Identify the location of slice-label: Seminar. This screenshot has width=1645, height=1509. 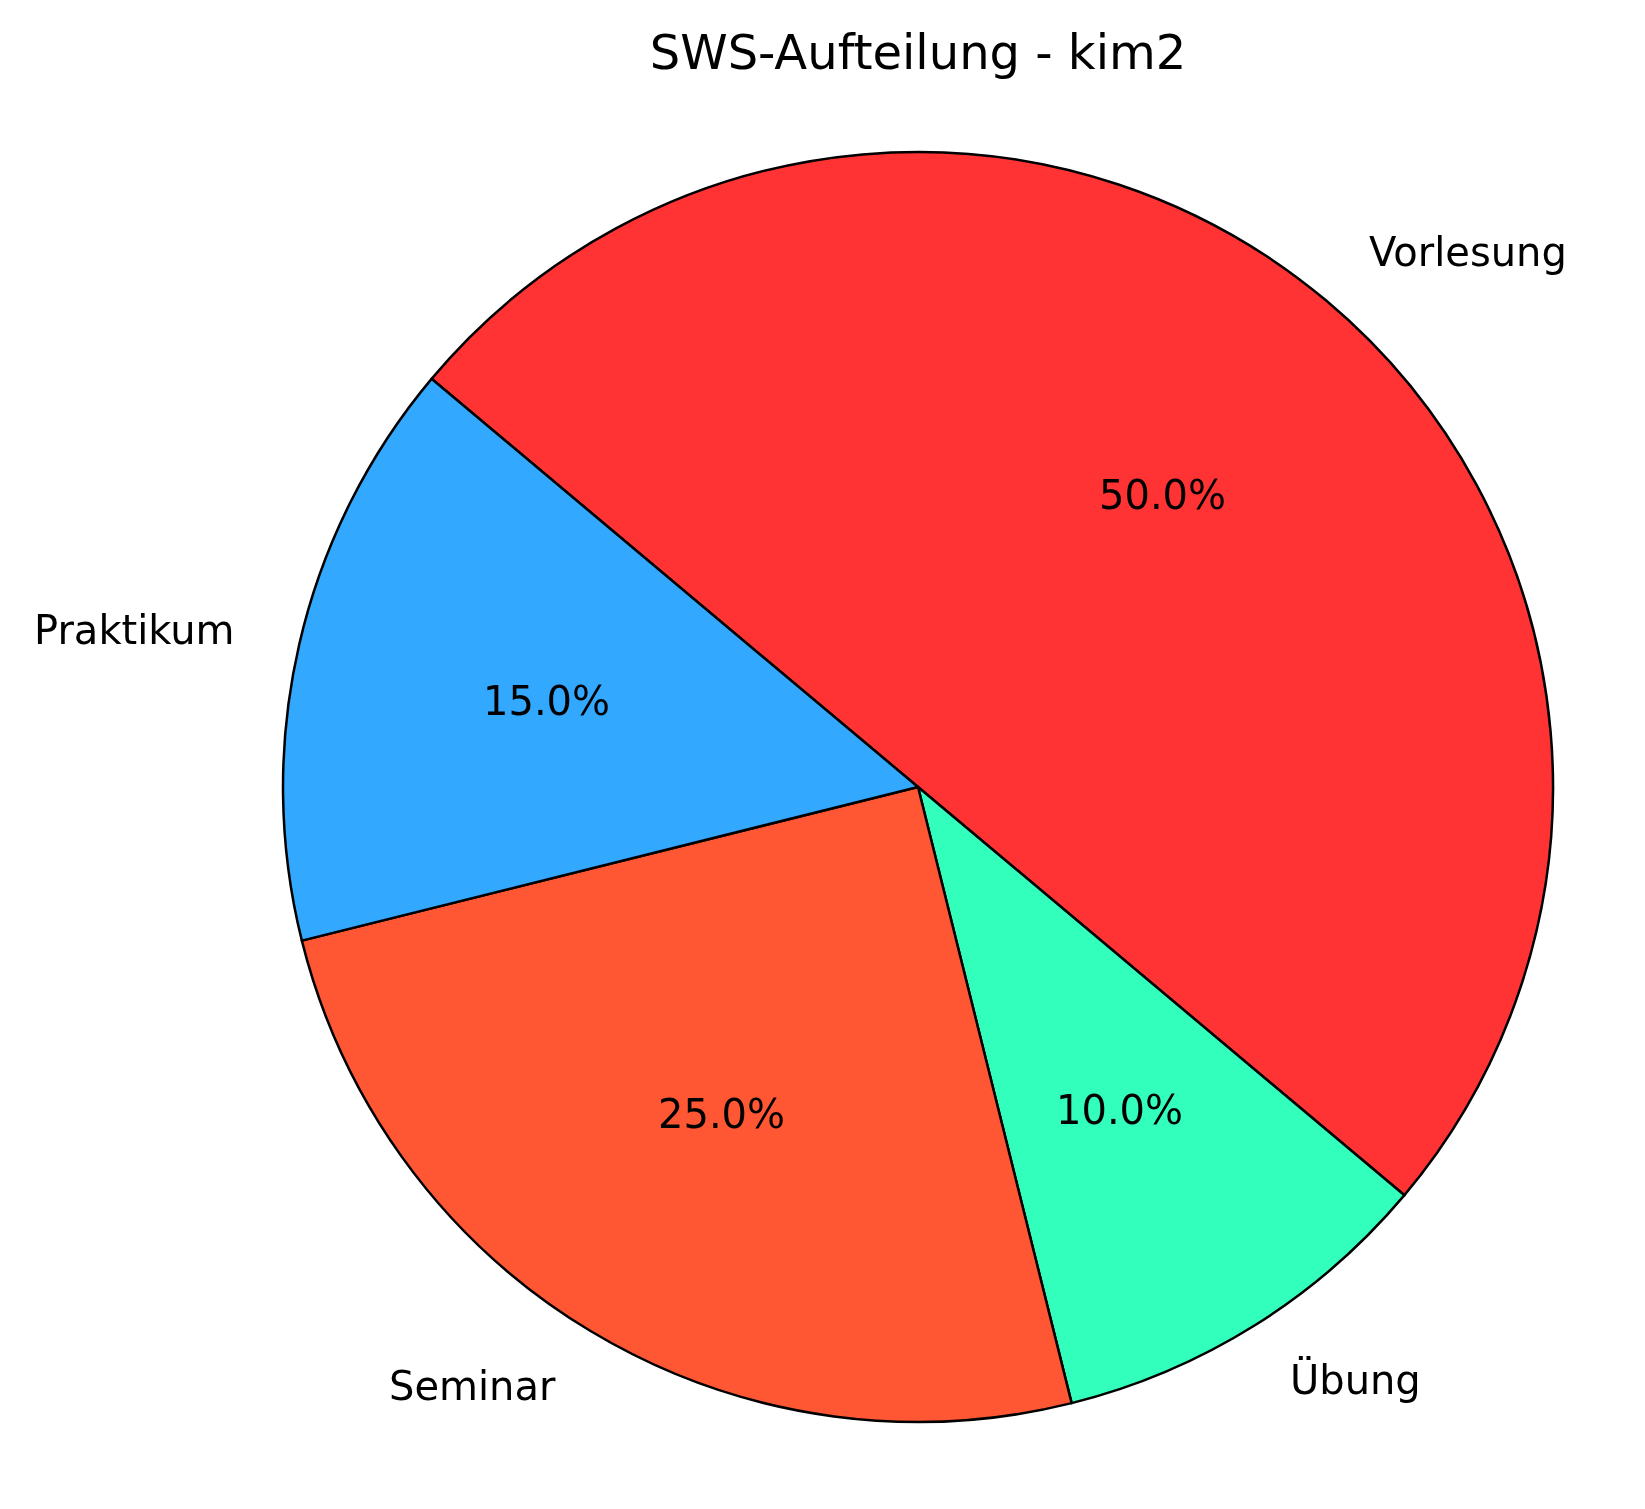
(472, 1386).